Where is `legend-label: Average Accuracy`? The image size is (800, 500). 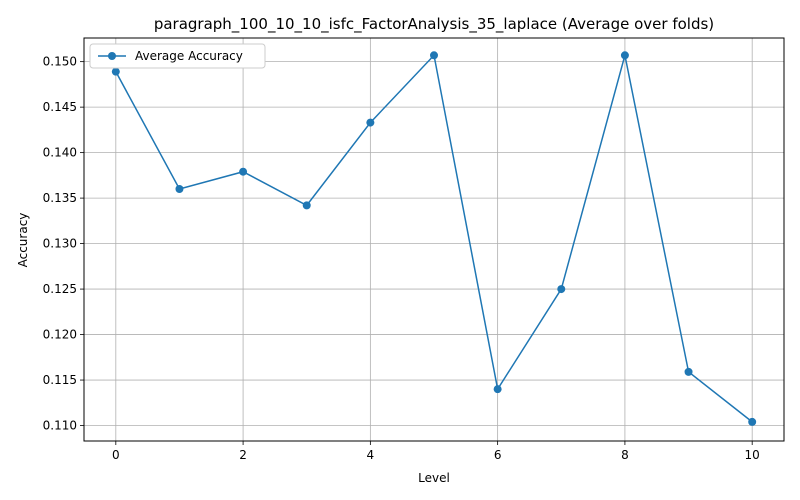
legend-label: Average Accuracy is located at coordinates (189, 56).